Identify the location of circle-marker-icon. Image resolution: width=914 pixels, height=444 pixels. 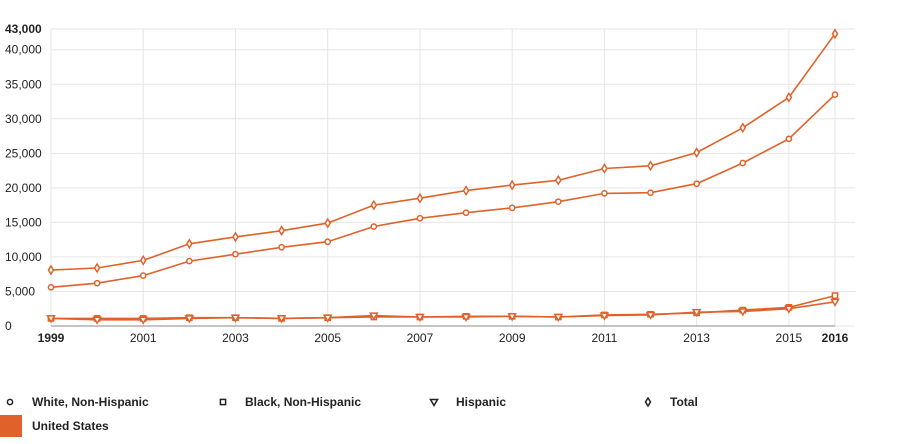
(10, 402).